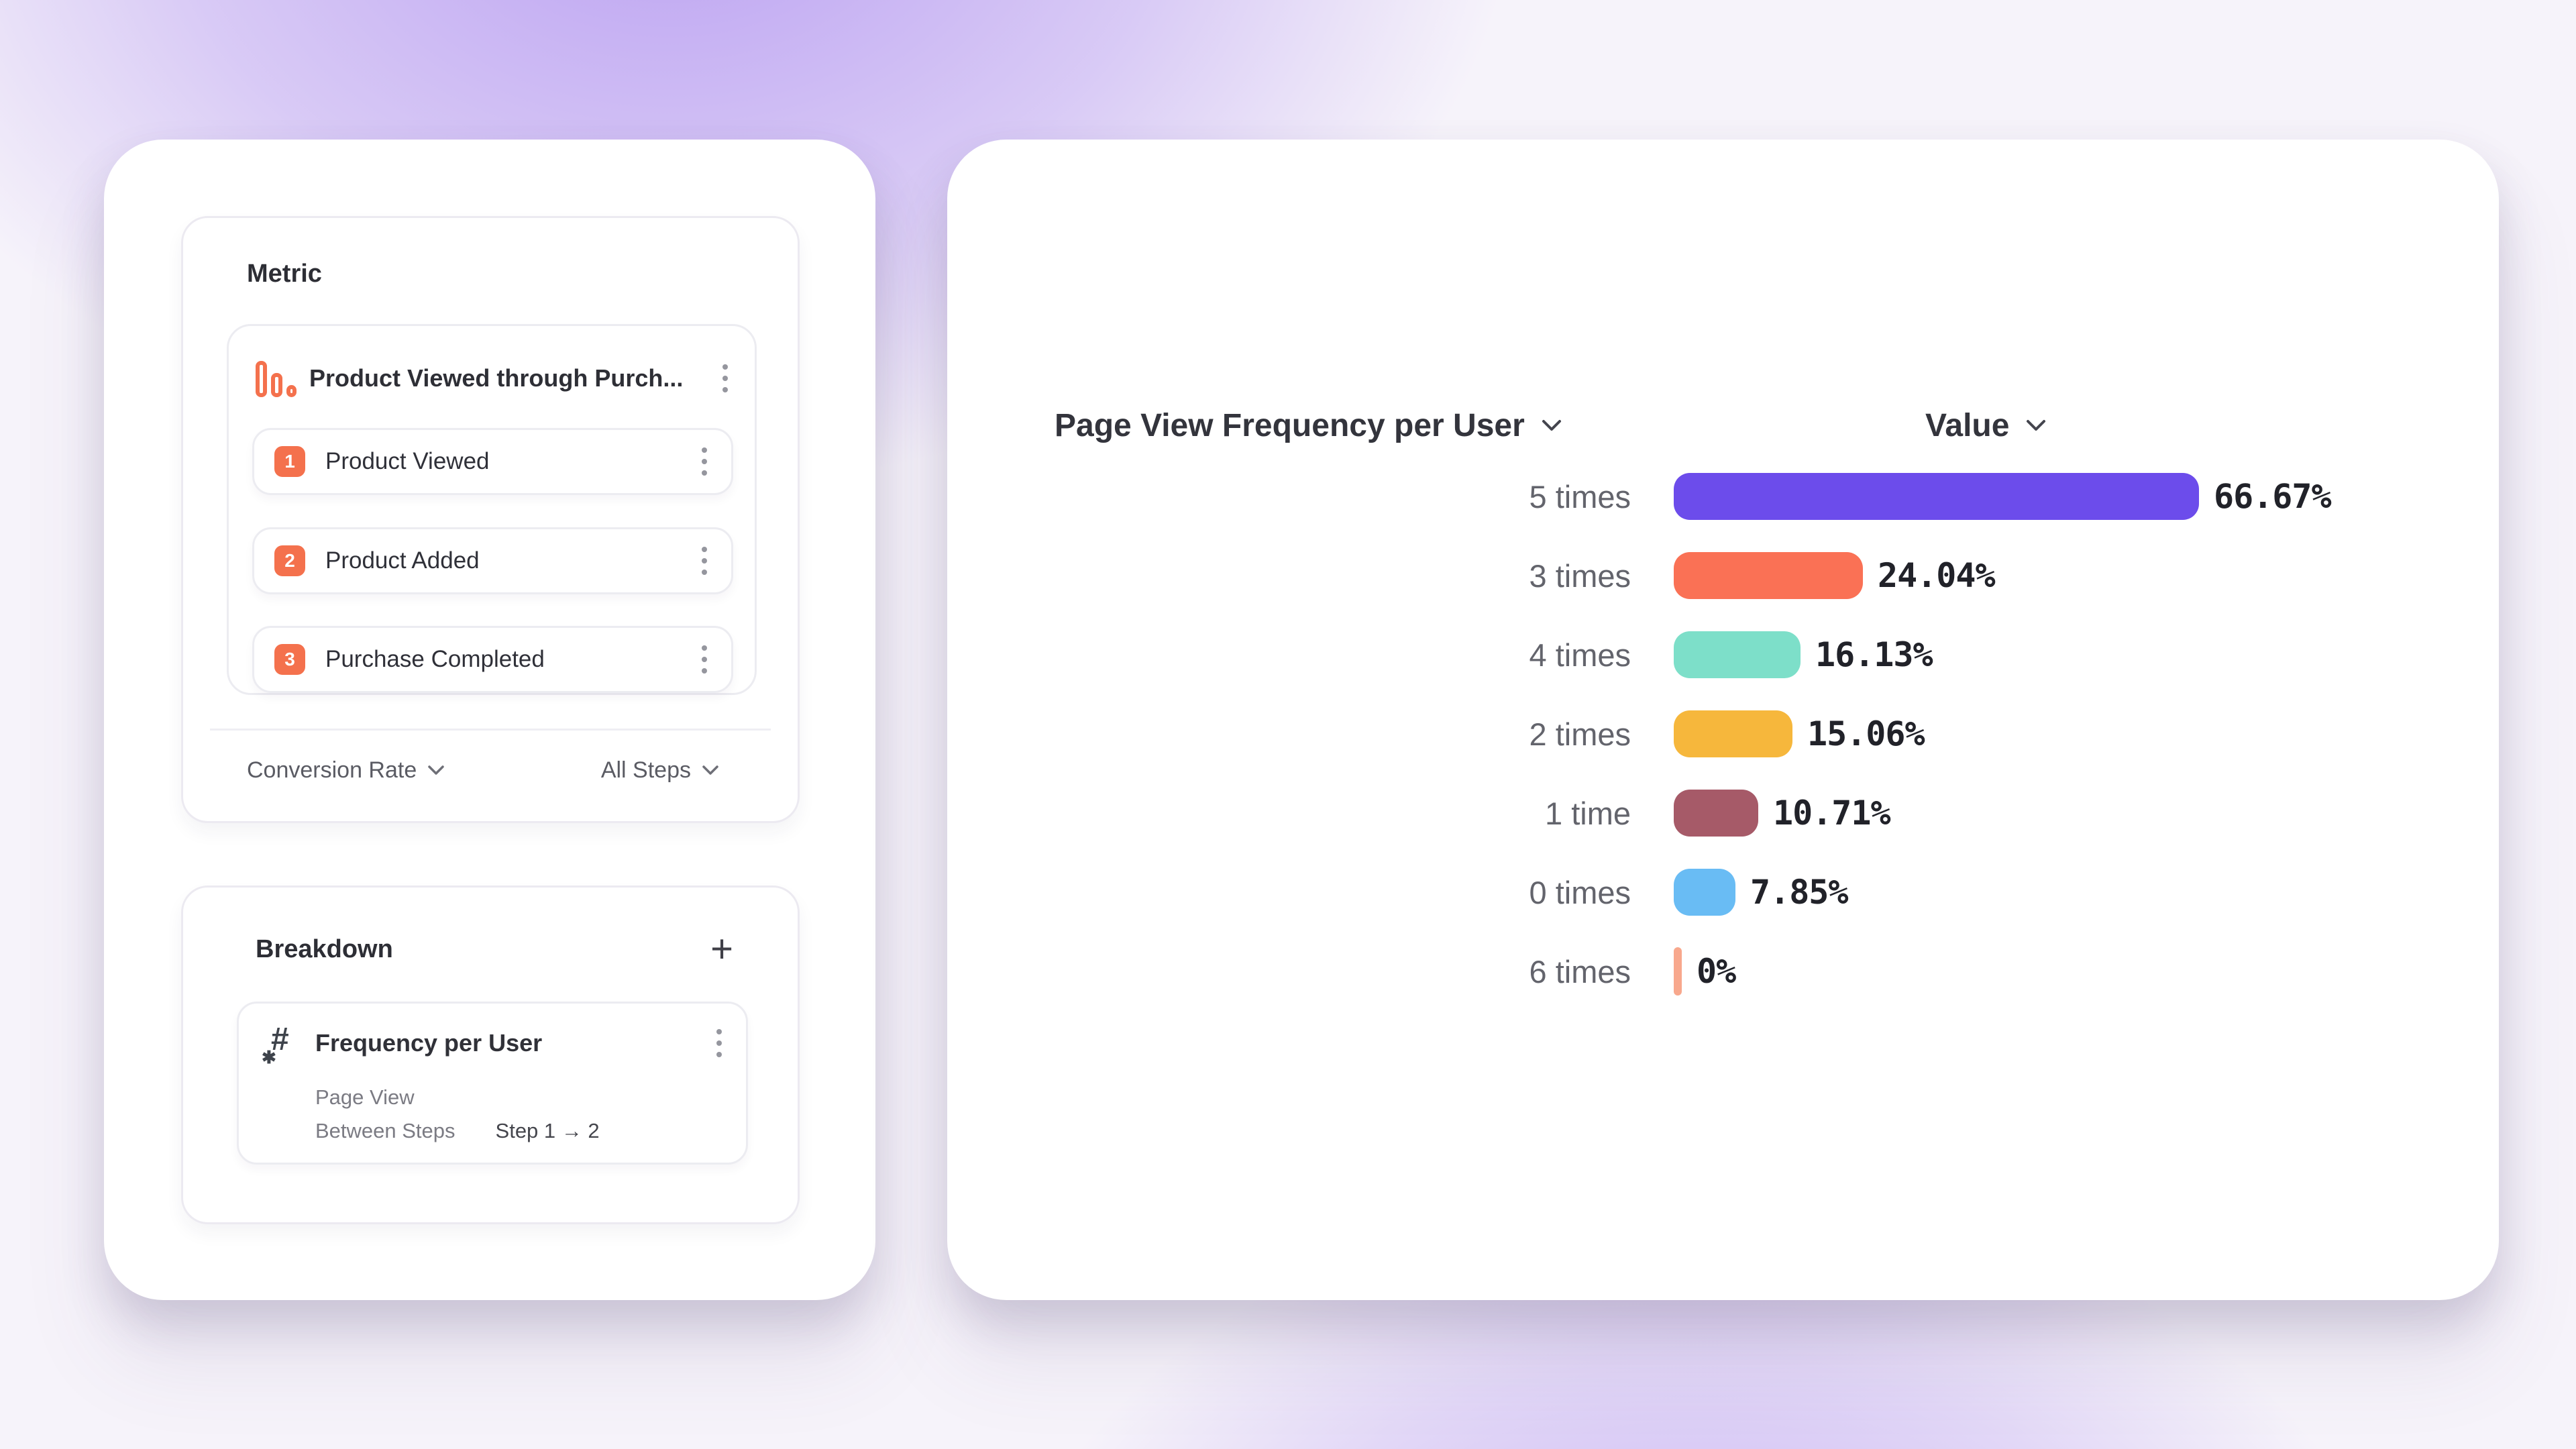 The height and width of the screenshot is (1449, 2576). What do you see at coordinates (721, 949) in the screenshot?
I see `add-breakdown-button: +` at bounding box center [721, 949].